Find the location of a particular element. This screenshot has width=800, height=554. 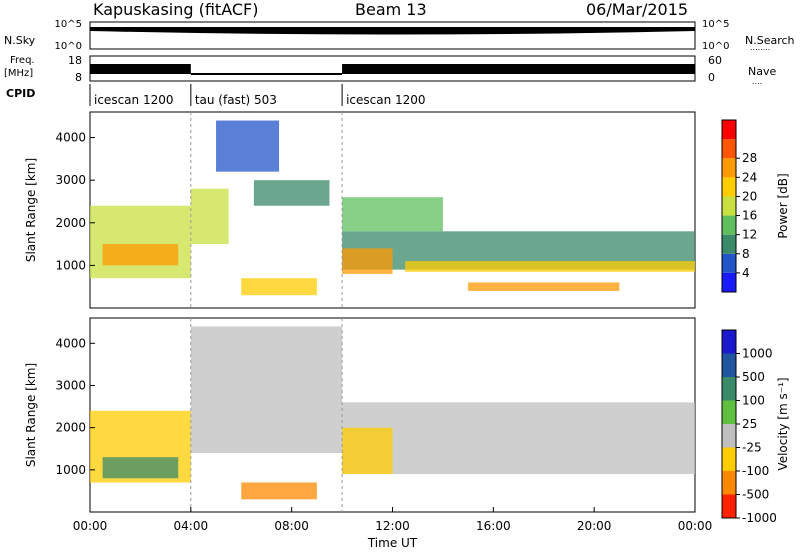

beam-title: Beam 13 is located at coordinates (391, 9).